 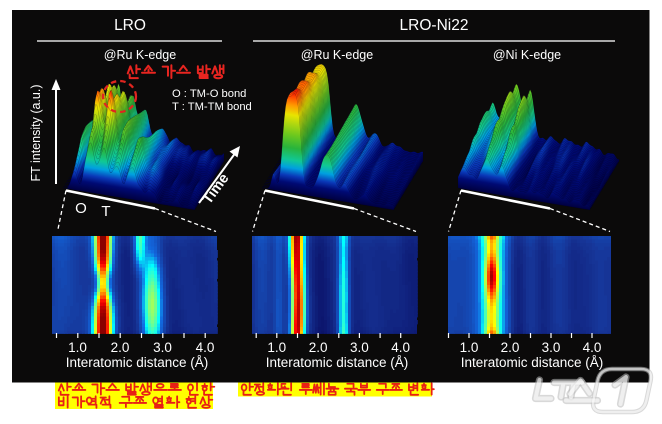 I want to click on svg-text: LRO, so click(x=130, y=25).